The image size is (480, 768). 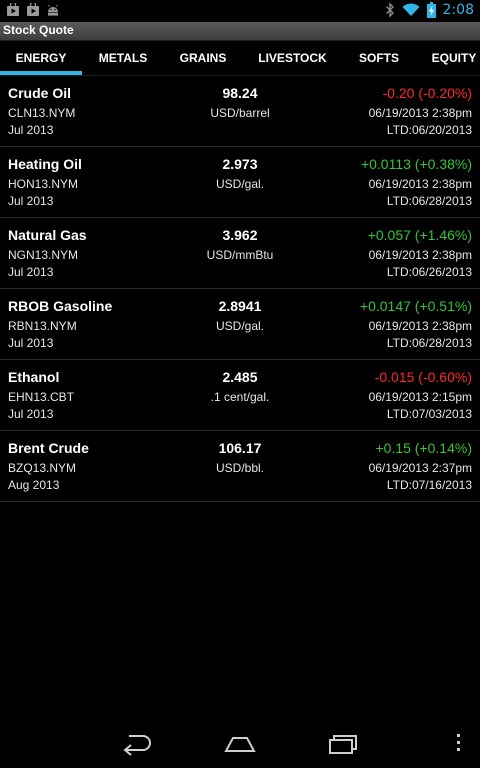 I want to click on tab-energy: ENERGY, so click(x=41, y=58).